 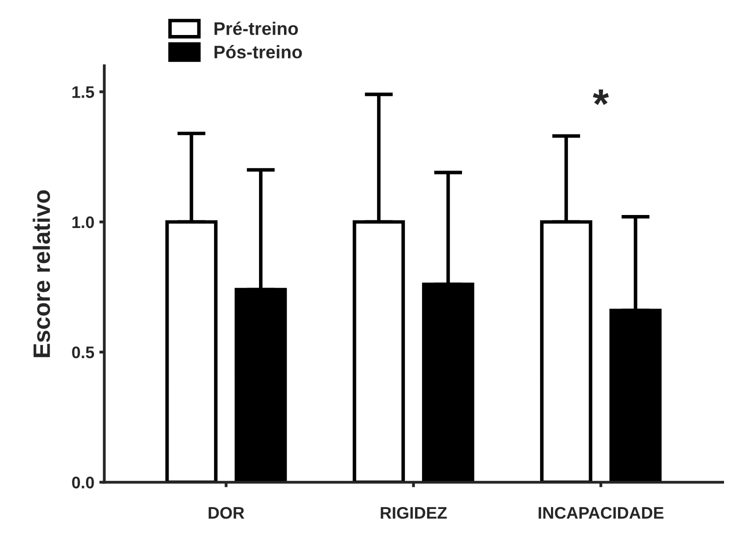 What do you see at coordinates (600, 98) in the screenshot?
I see `annotation: *` at bounding box center [600, 98].